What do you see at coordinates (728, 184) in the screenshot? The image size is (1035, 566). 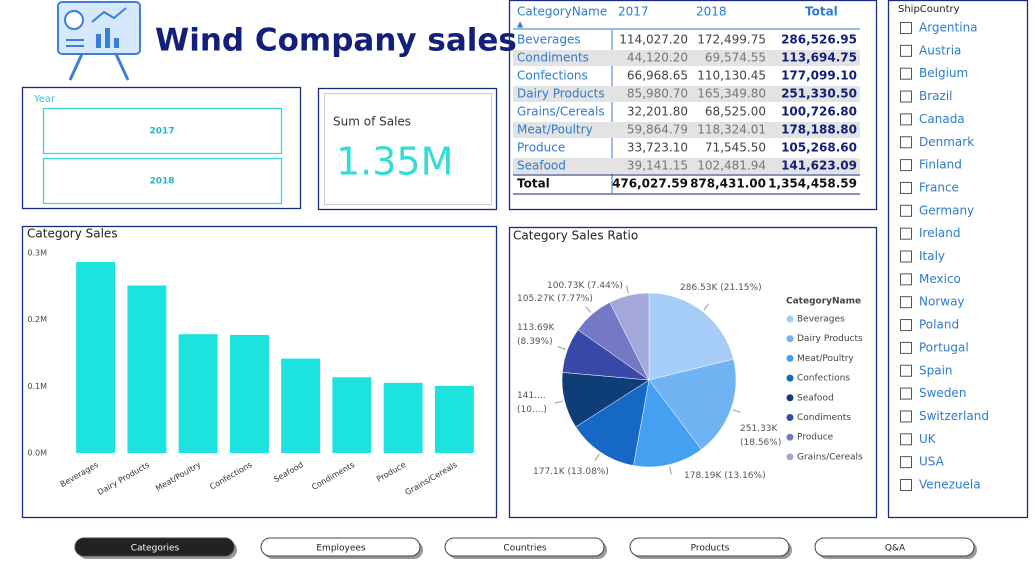 I see `table-total: 878,431.00` at bounding box center [728, 184].